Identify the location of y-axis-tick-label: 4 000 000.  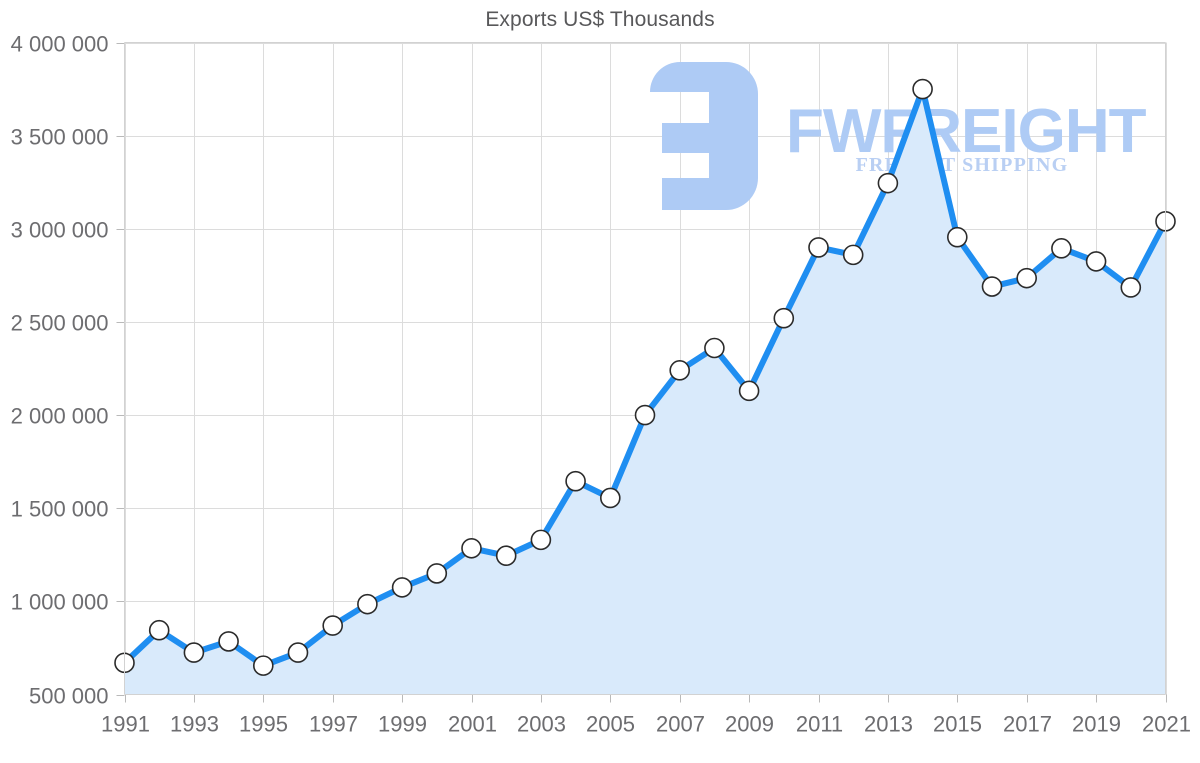
(60, 44).